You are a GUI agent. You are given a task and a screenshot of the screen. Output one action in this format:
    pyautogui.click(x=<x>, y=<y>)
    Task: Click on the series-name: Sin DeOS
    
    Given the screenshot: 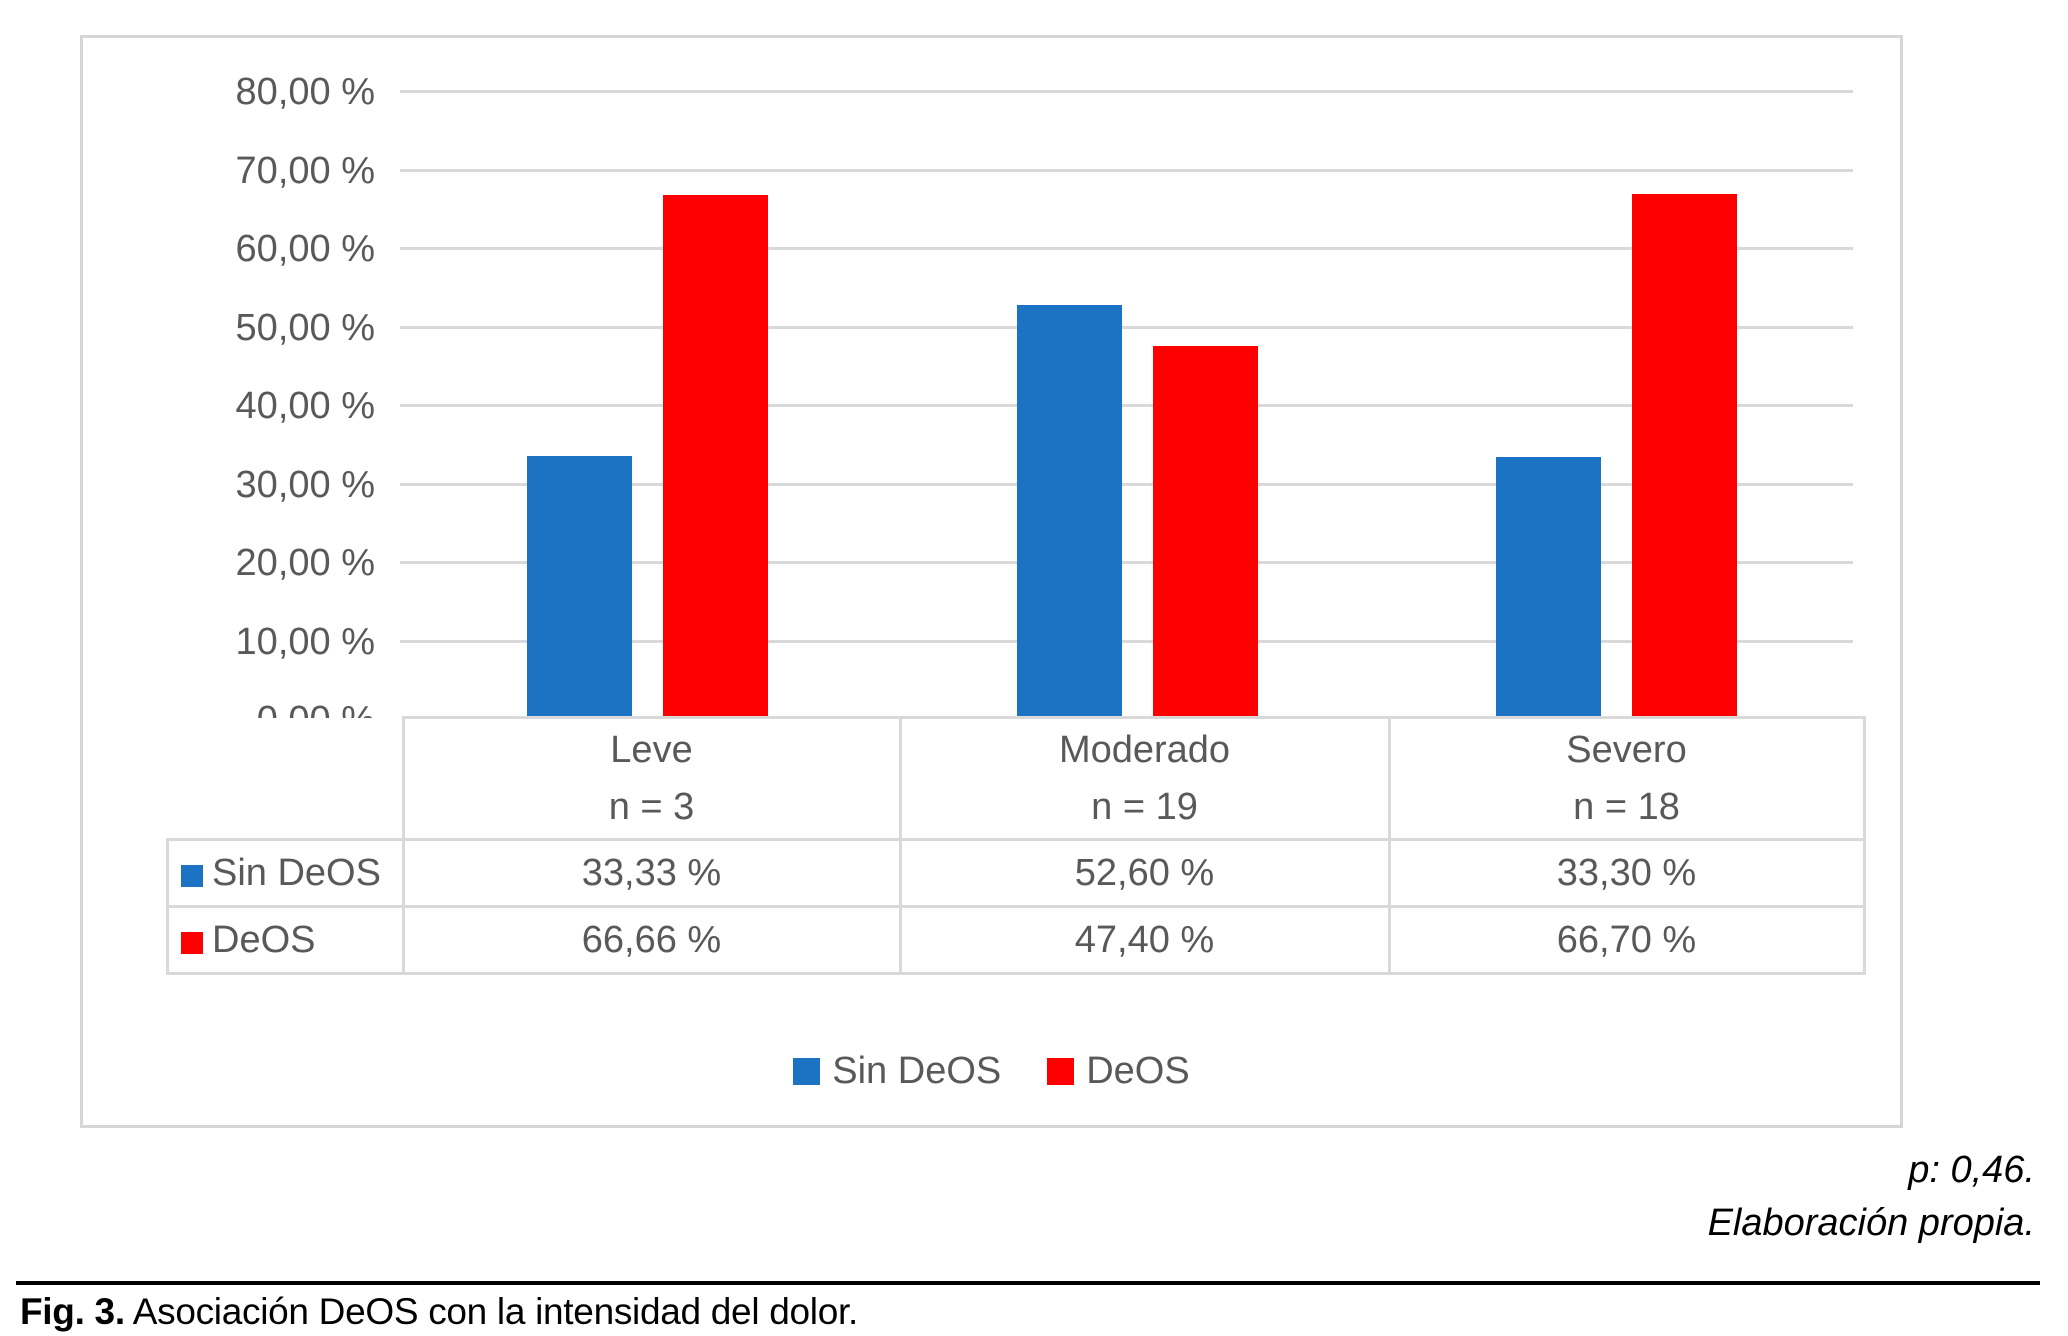 What is the action you would take?
    pyautogui.click(x=296, y=872)
    